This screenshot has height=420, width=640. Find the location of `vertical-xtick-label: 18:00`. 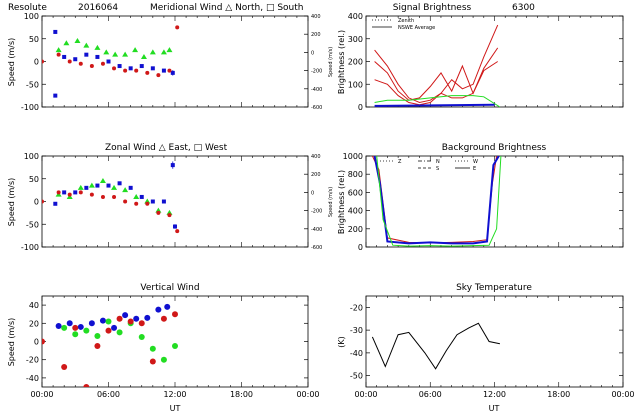

vertical-xtick-label: 18:00 is located at coordinates (241, 394).